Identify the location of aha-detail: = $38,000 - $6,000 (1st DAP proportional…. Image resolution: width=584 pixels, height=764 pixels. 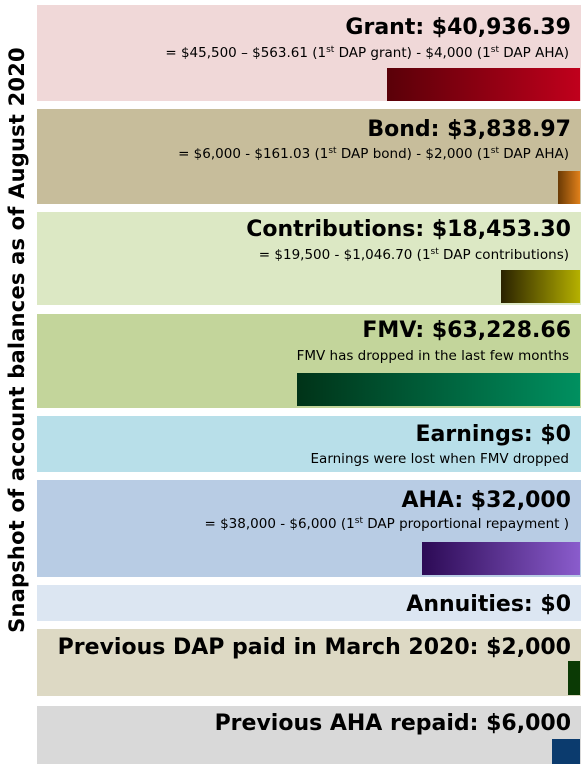
(386, 524).